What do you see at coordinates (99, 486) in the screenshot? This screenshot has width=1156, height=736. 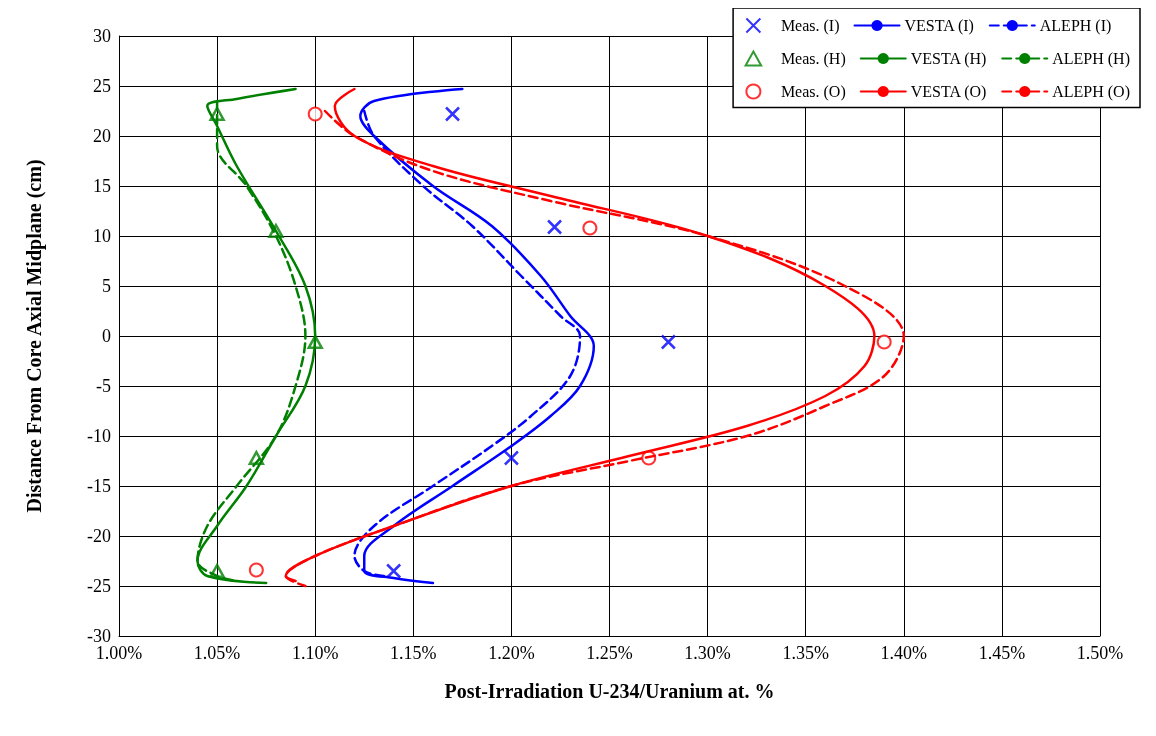 I see `y-tick-label: -15` at bounding box center [99, 486].